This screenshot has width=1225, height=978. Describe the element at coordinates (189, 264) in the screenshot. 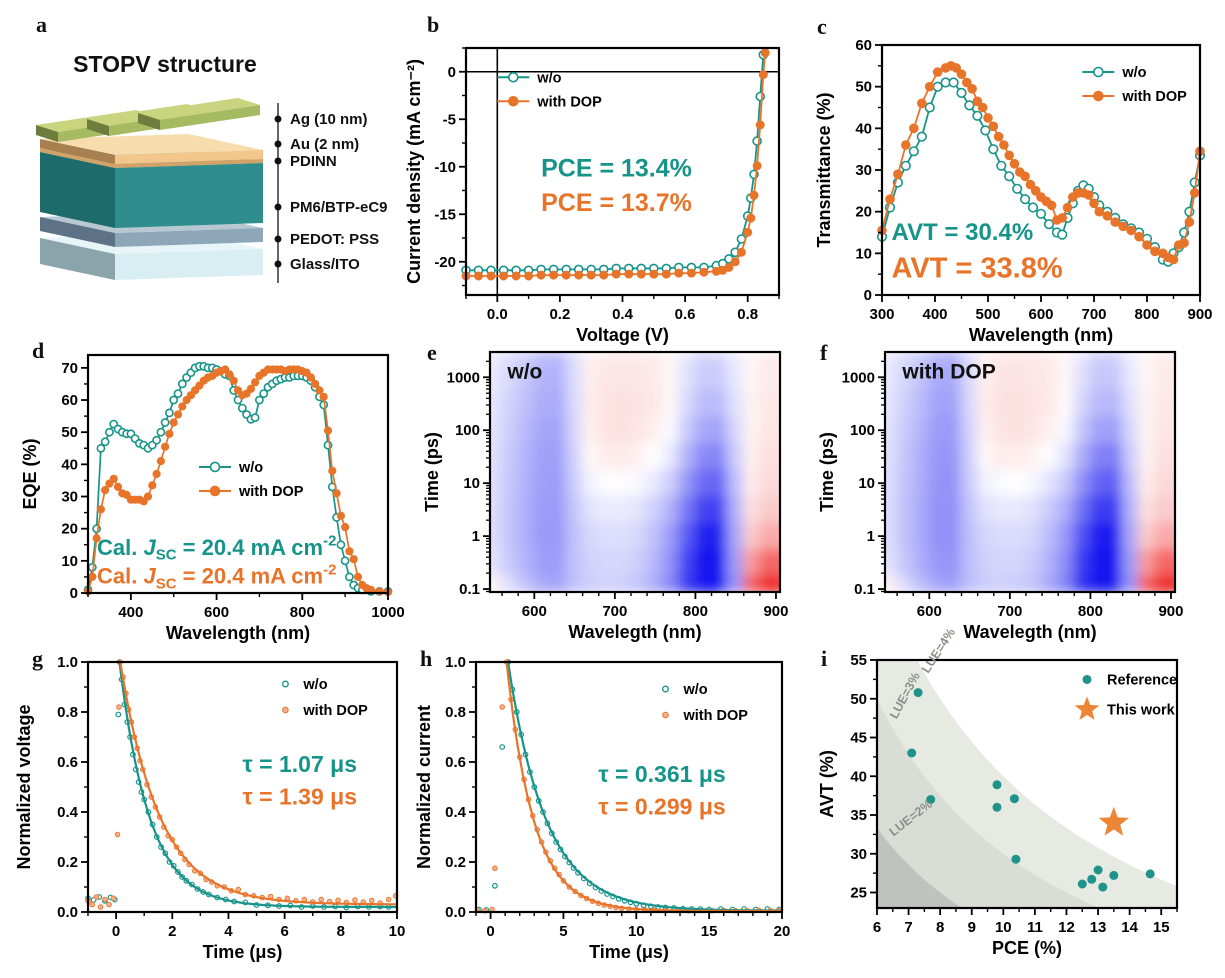

I see `layer-glass-front` at that location.